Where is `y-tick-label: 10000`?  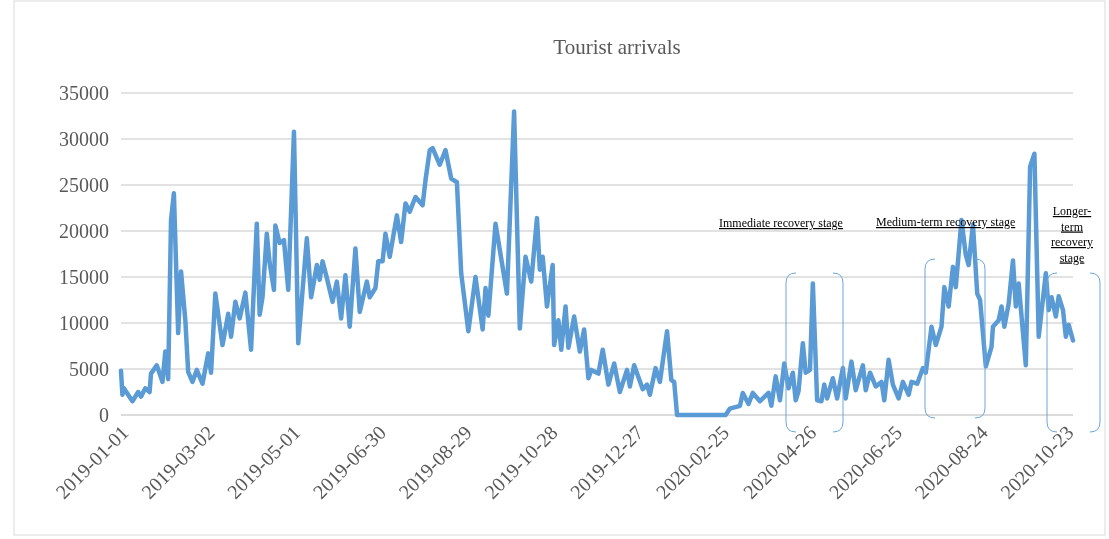 y-tick-label: 10000 is located at coordinates (84, 323).